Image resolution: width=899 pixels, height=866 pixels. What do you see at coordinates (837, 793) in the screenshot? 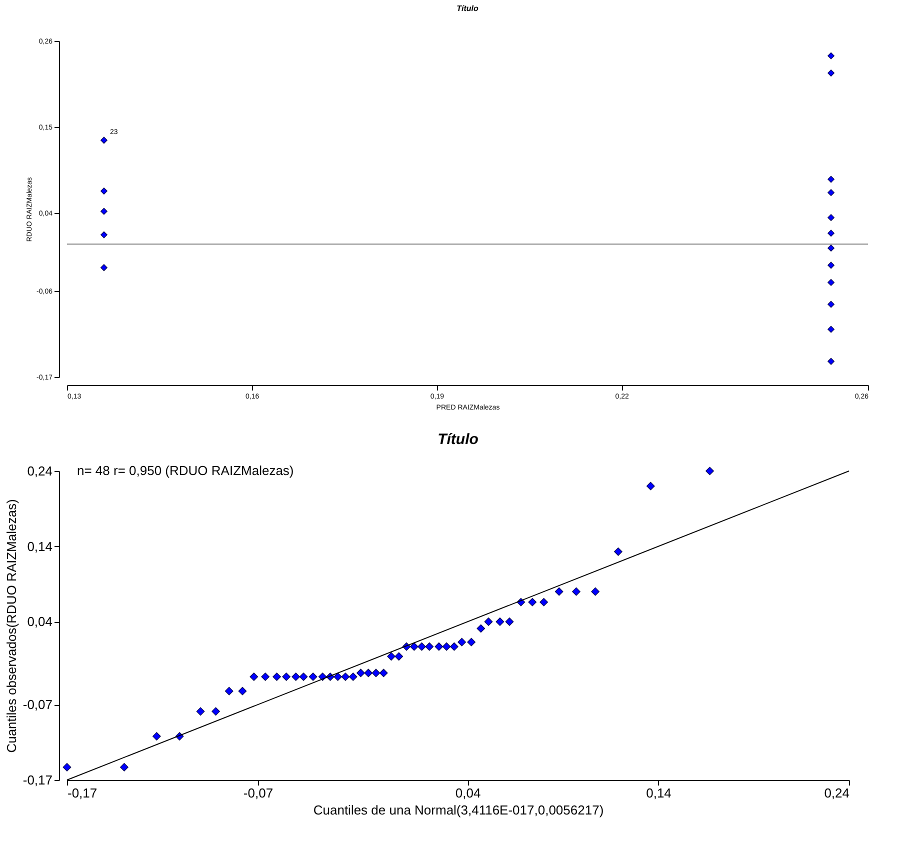
I see `x-tick-label: 0,24` at bounding box center [837, 793].